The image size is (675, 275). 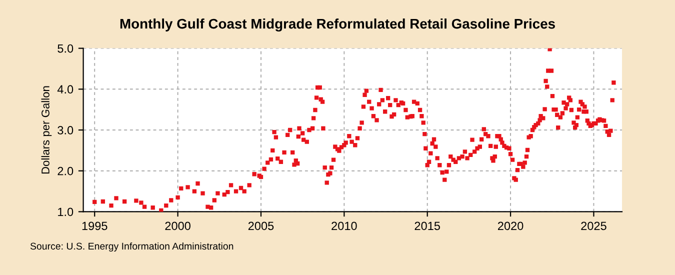 I want to click on y-tick-label: 1.0, so click(x=66, y=212).